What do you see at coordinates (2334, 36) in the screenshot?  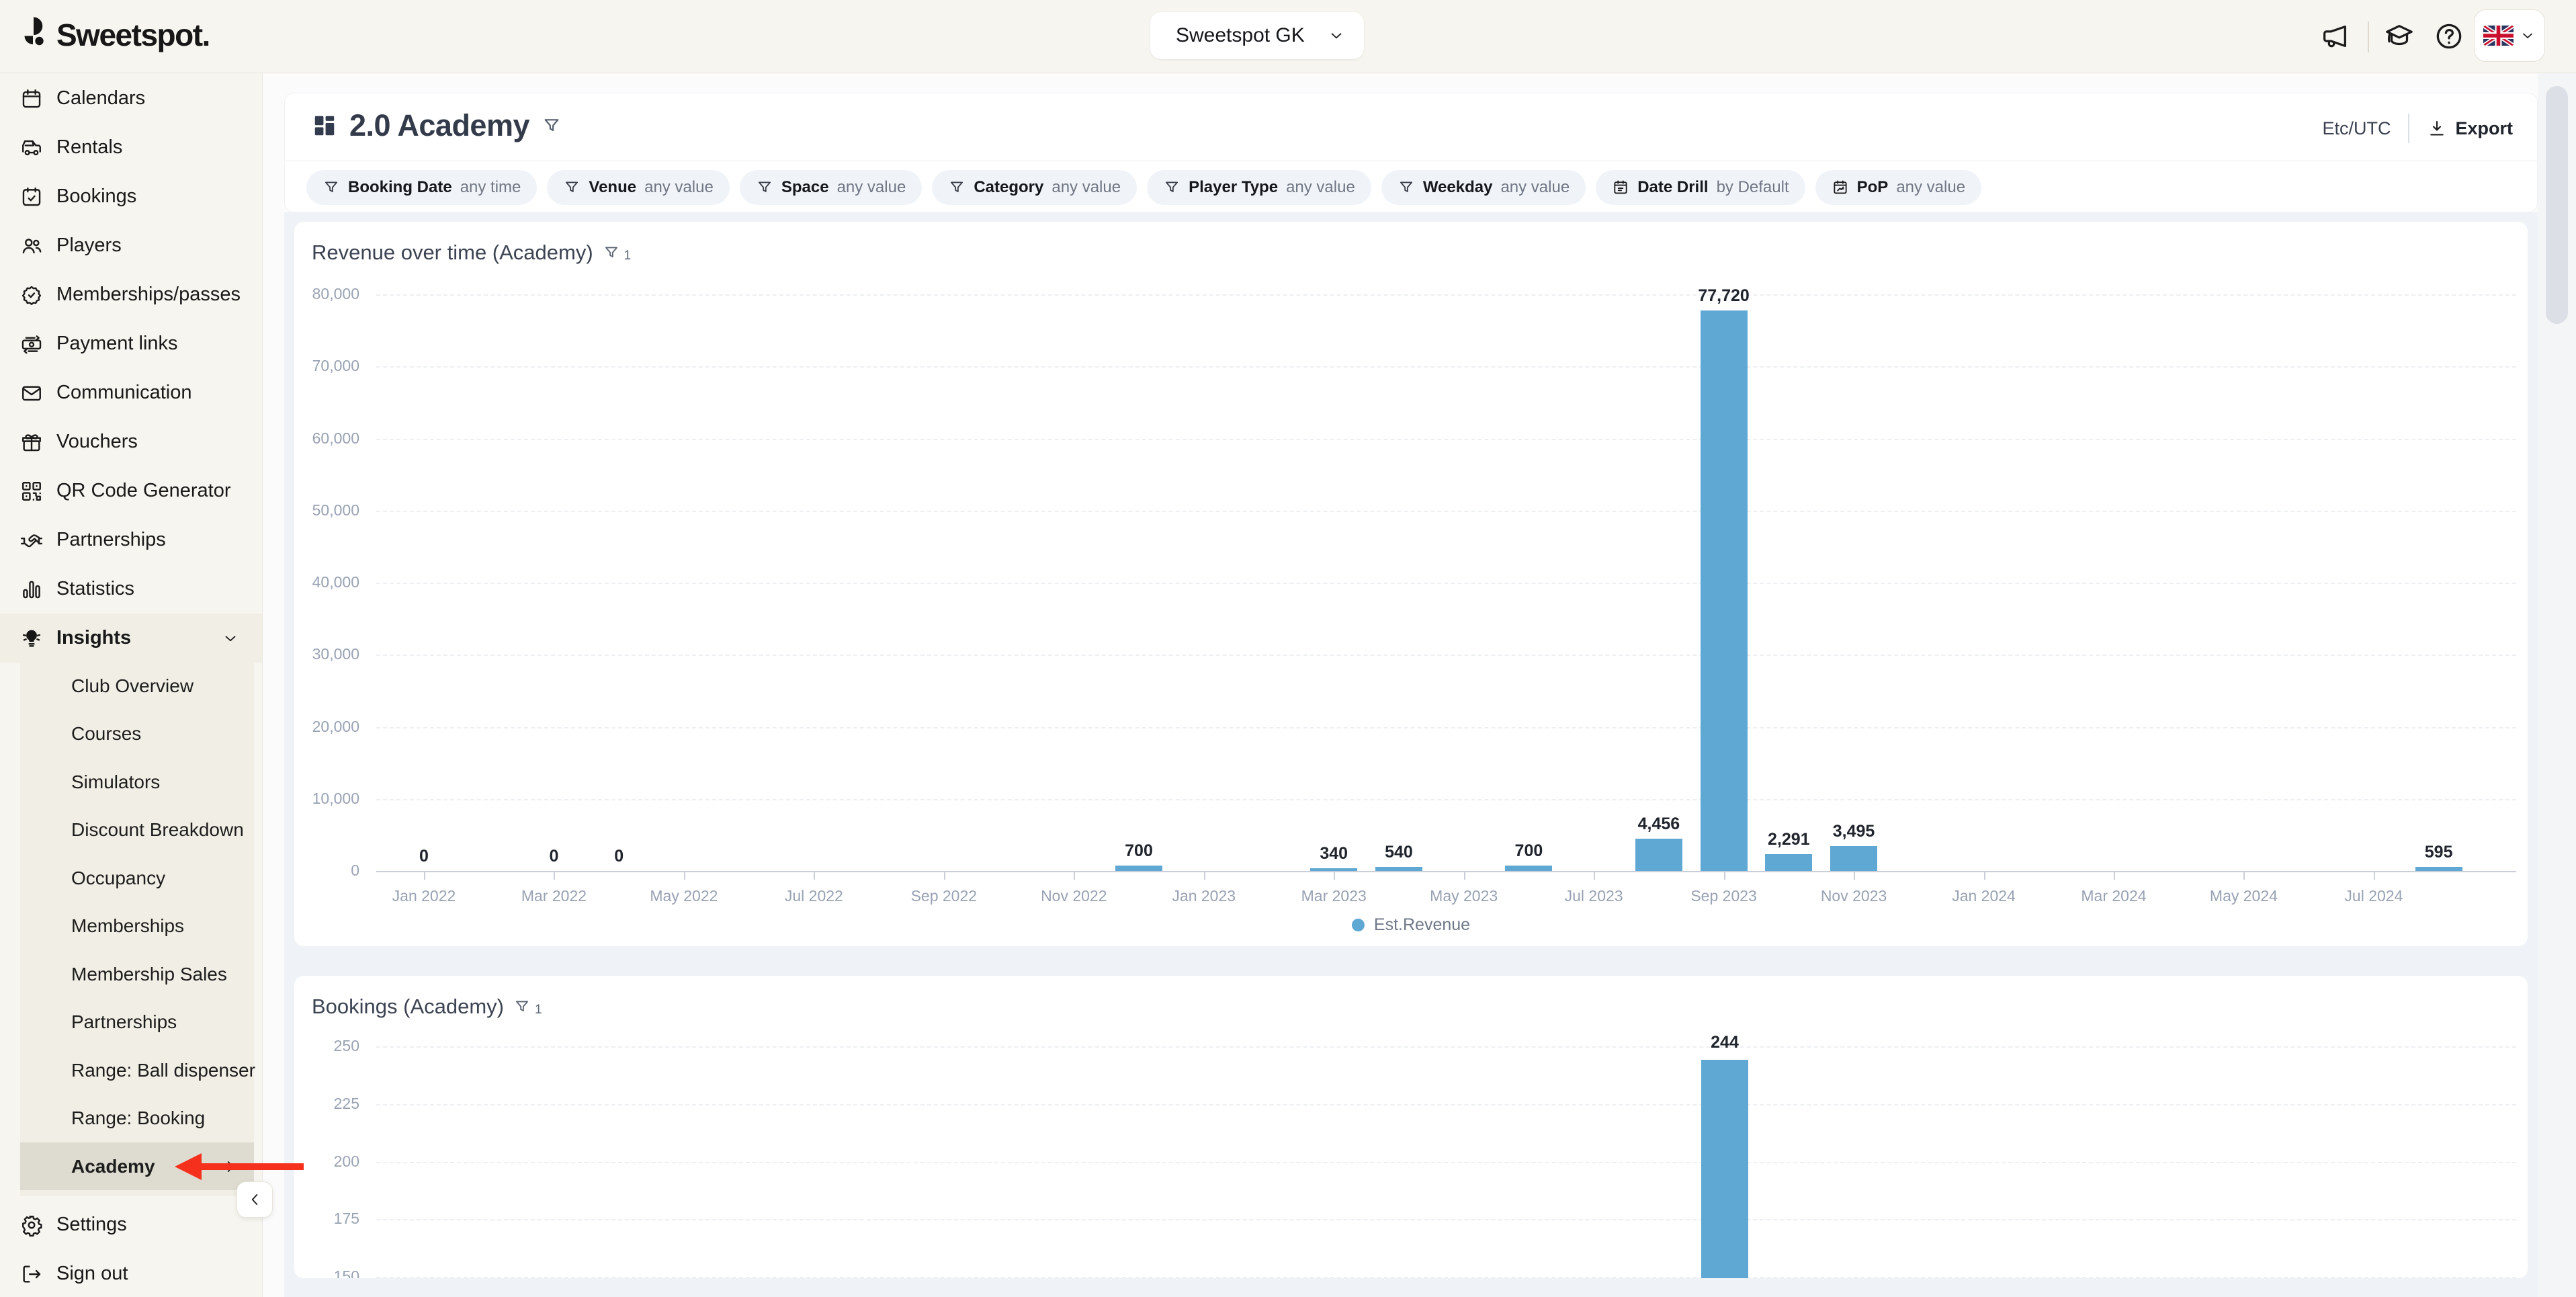 I see `megaphone-icon` at bounding box center [2334, 36].